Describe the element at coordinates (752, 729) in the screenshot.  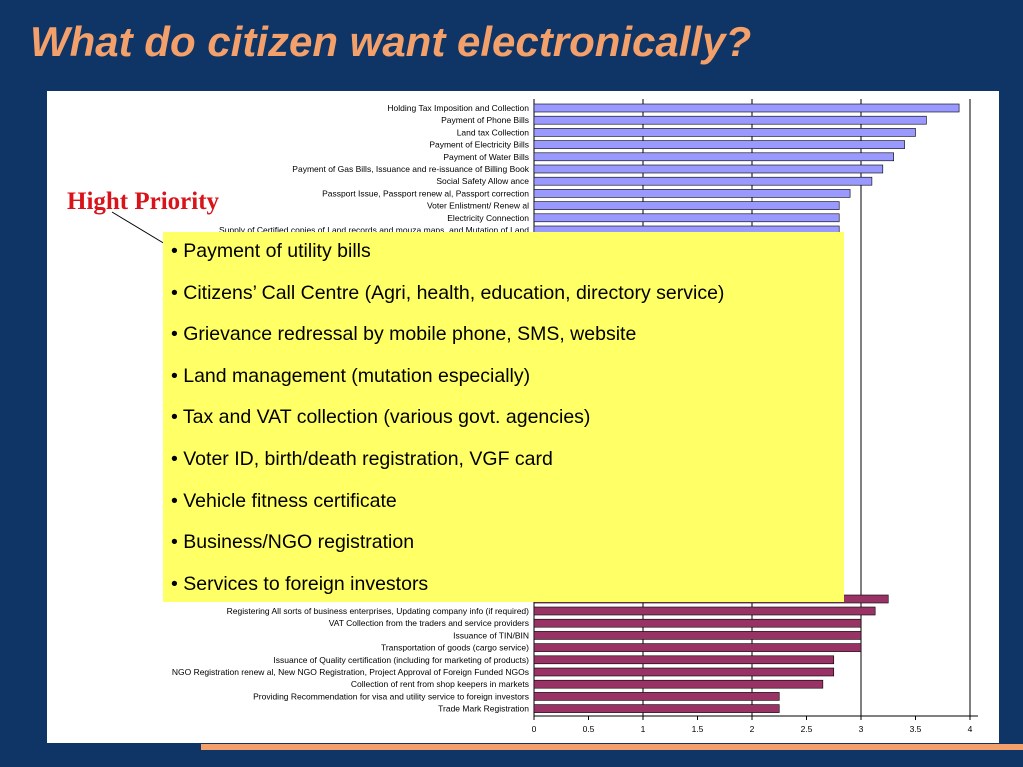
I see `x-tick-label: 2` at that location.